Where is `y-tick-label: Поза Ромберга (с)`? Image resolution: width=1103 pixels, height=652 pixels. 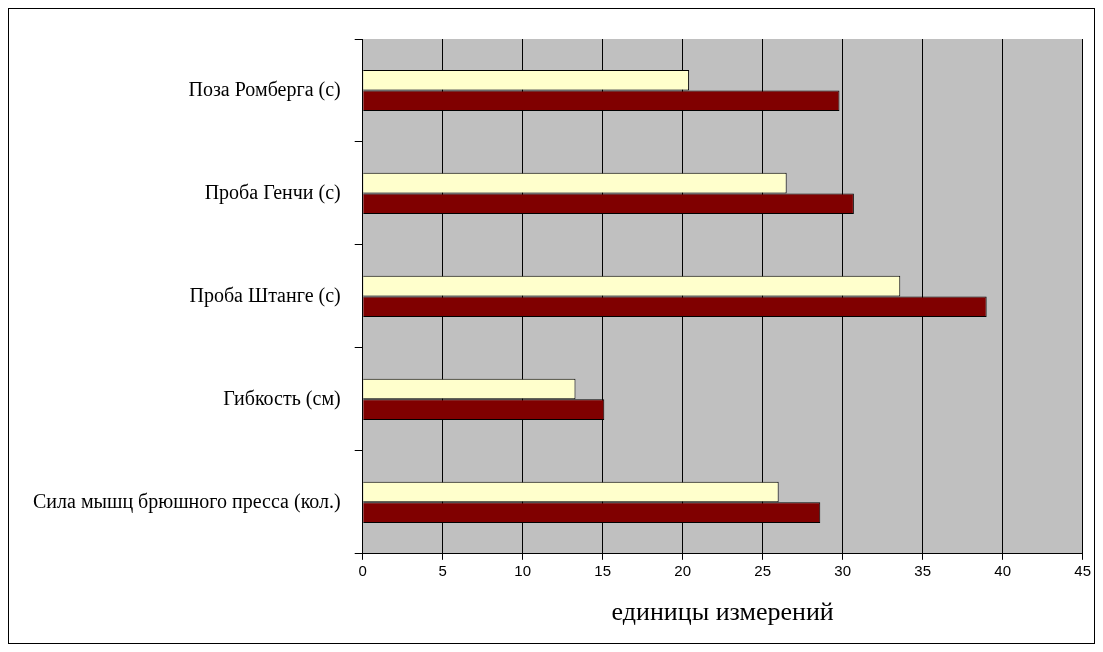
y-tick-label: Поза Ромберга (с) is located at coordinates (264, 89).